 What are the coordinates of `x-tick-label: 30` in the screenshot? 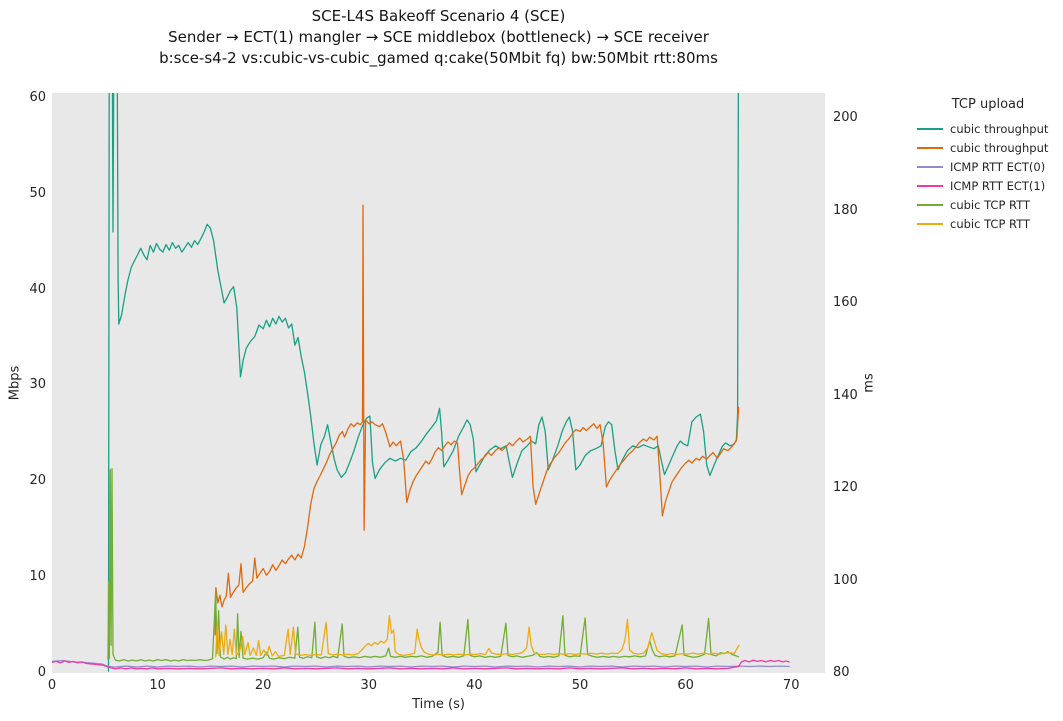 It's located at (369, 685).